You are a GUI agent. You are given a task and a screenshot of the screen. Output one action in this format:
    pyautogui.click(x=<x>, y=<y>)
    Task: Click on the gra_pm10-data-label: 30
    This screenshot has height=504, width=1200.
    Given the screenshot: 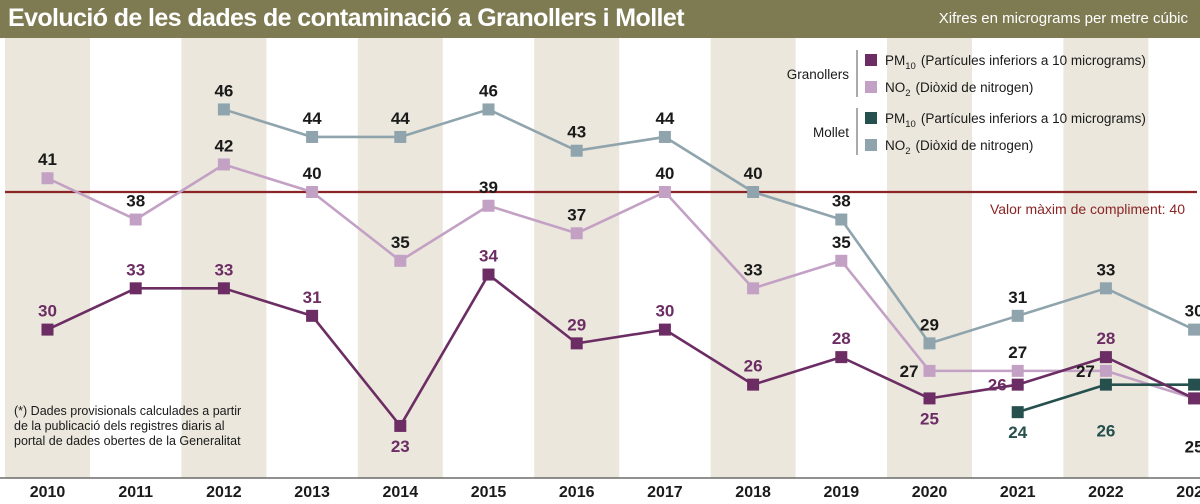 What is the action you would take?
    pyautogui.click(x=664, y=311)
    